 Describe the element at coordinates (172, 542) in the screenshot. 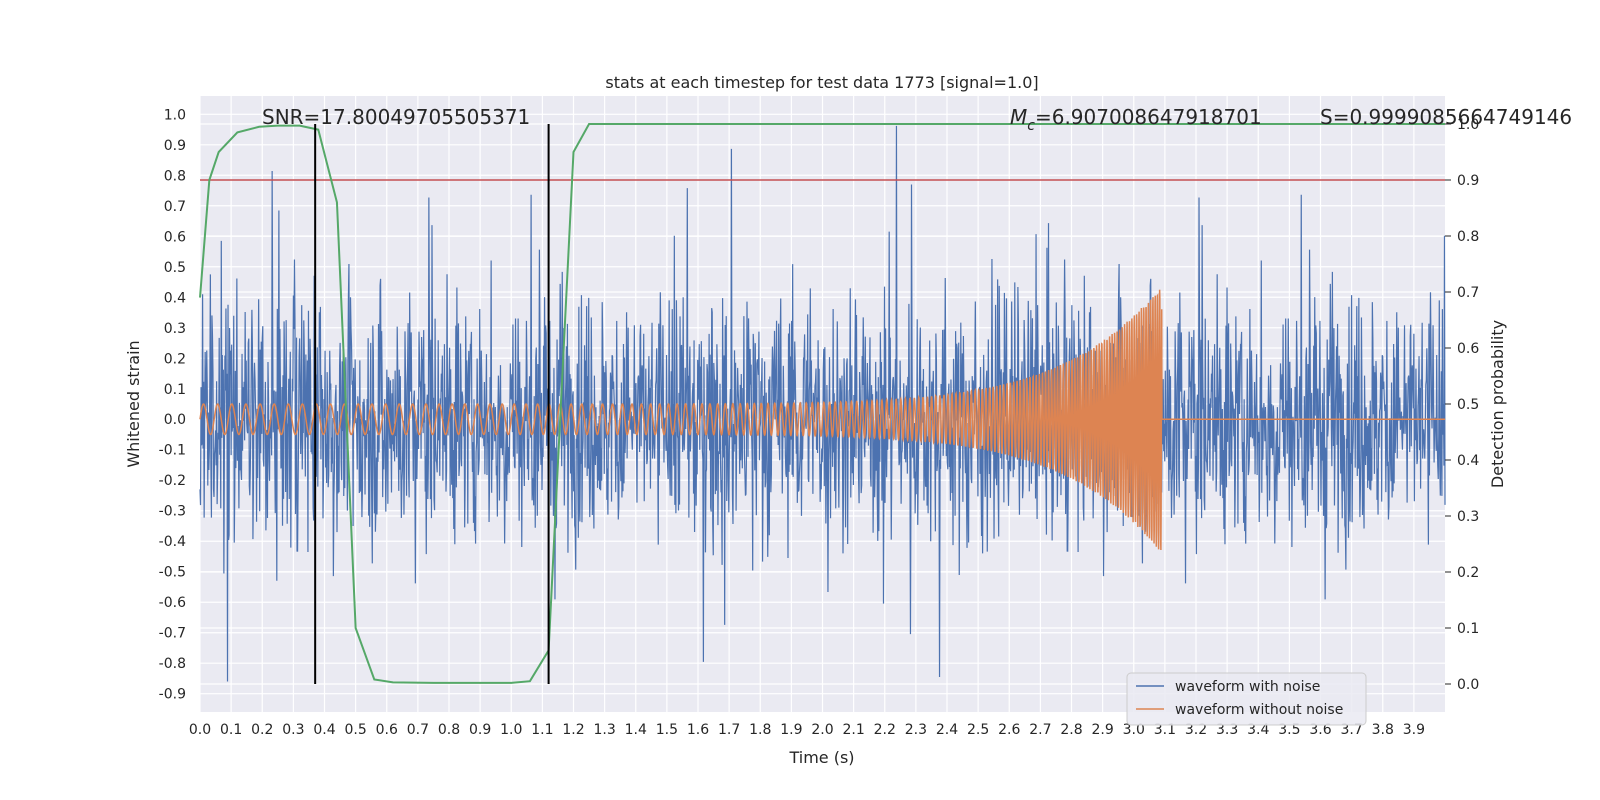

I see `y-tick-label: -0.4` at that location.